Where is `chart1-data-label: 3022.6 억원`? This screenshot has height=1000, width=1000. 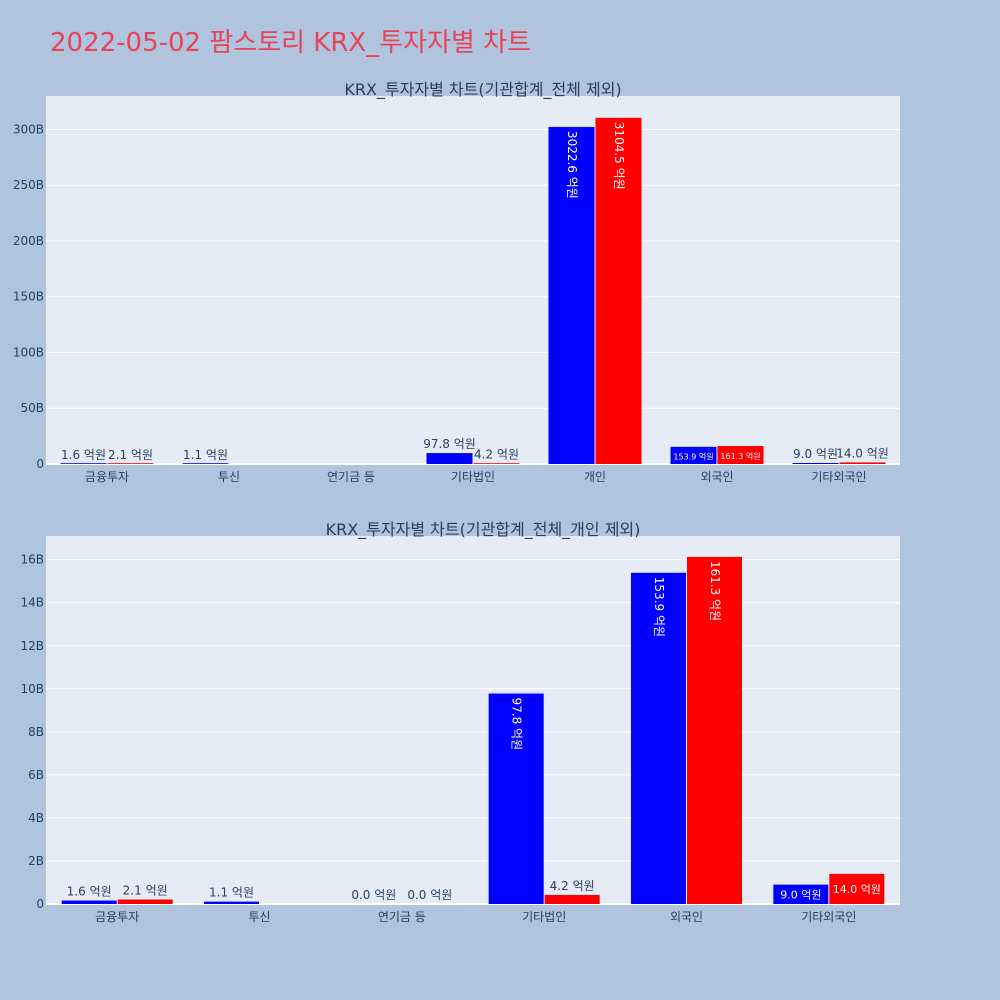
chart1-data-label: 3022.6 억원 is located at coordinates (572, 165).